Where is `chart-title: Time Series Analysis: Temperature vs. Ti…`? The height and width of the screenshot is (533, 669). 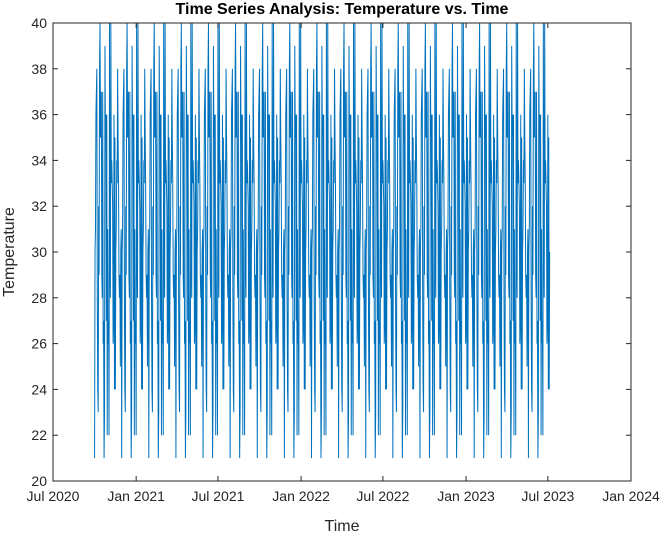
chart-title: Time Series Analysis: Temperature vs. Ti… is located at coordinates (342, 9).